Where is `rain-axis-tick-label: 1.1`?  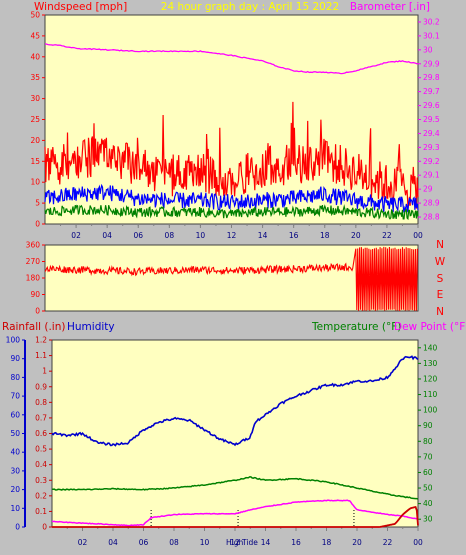
rain-axis-tick-label: 1.1 is located at coordinates (41, 355).